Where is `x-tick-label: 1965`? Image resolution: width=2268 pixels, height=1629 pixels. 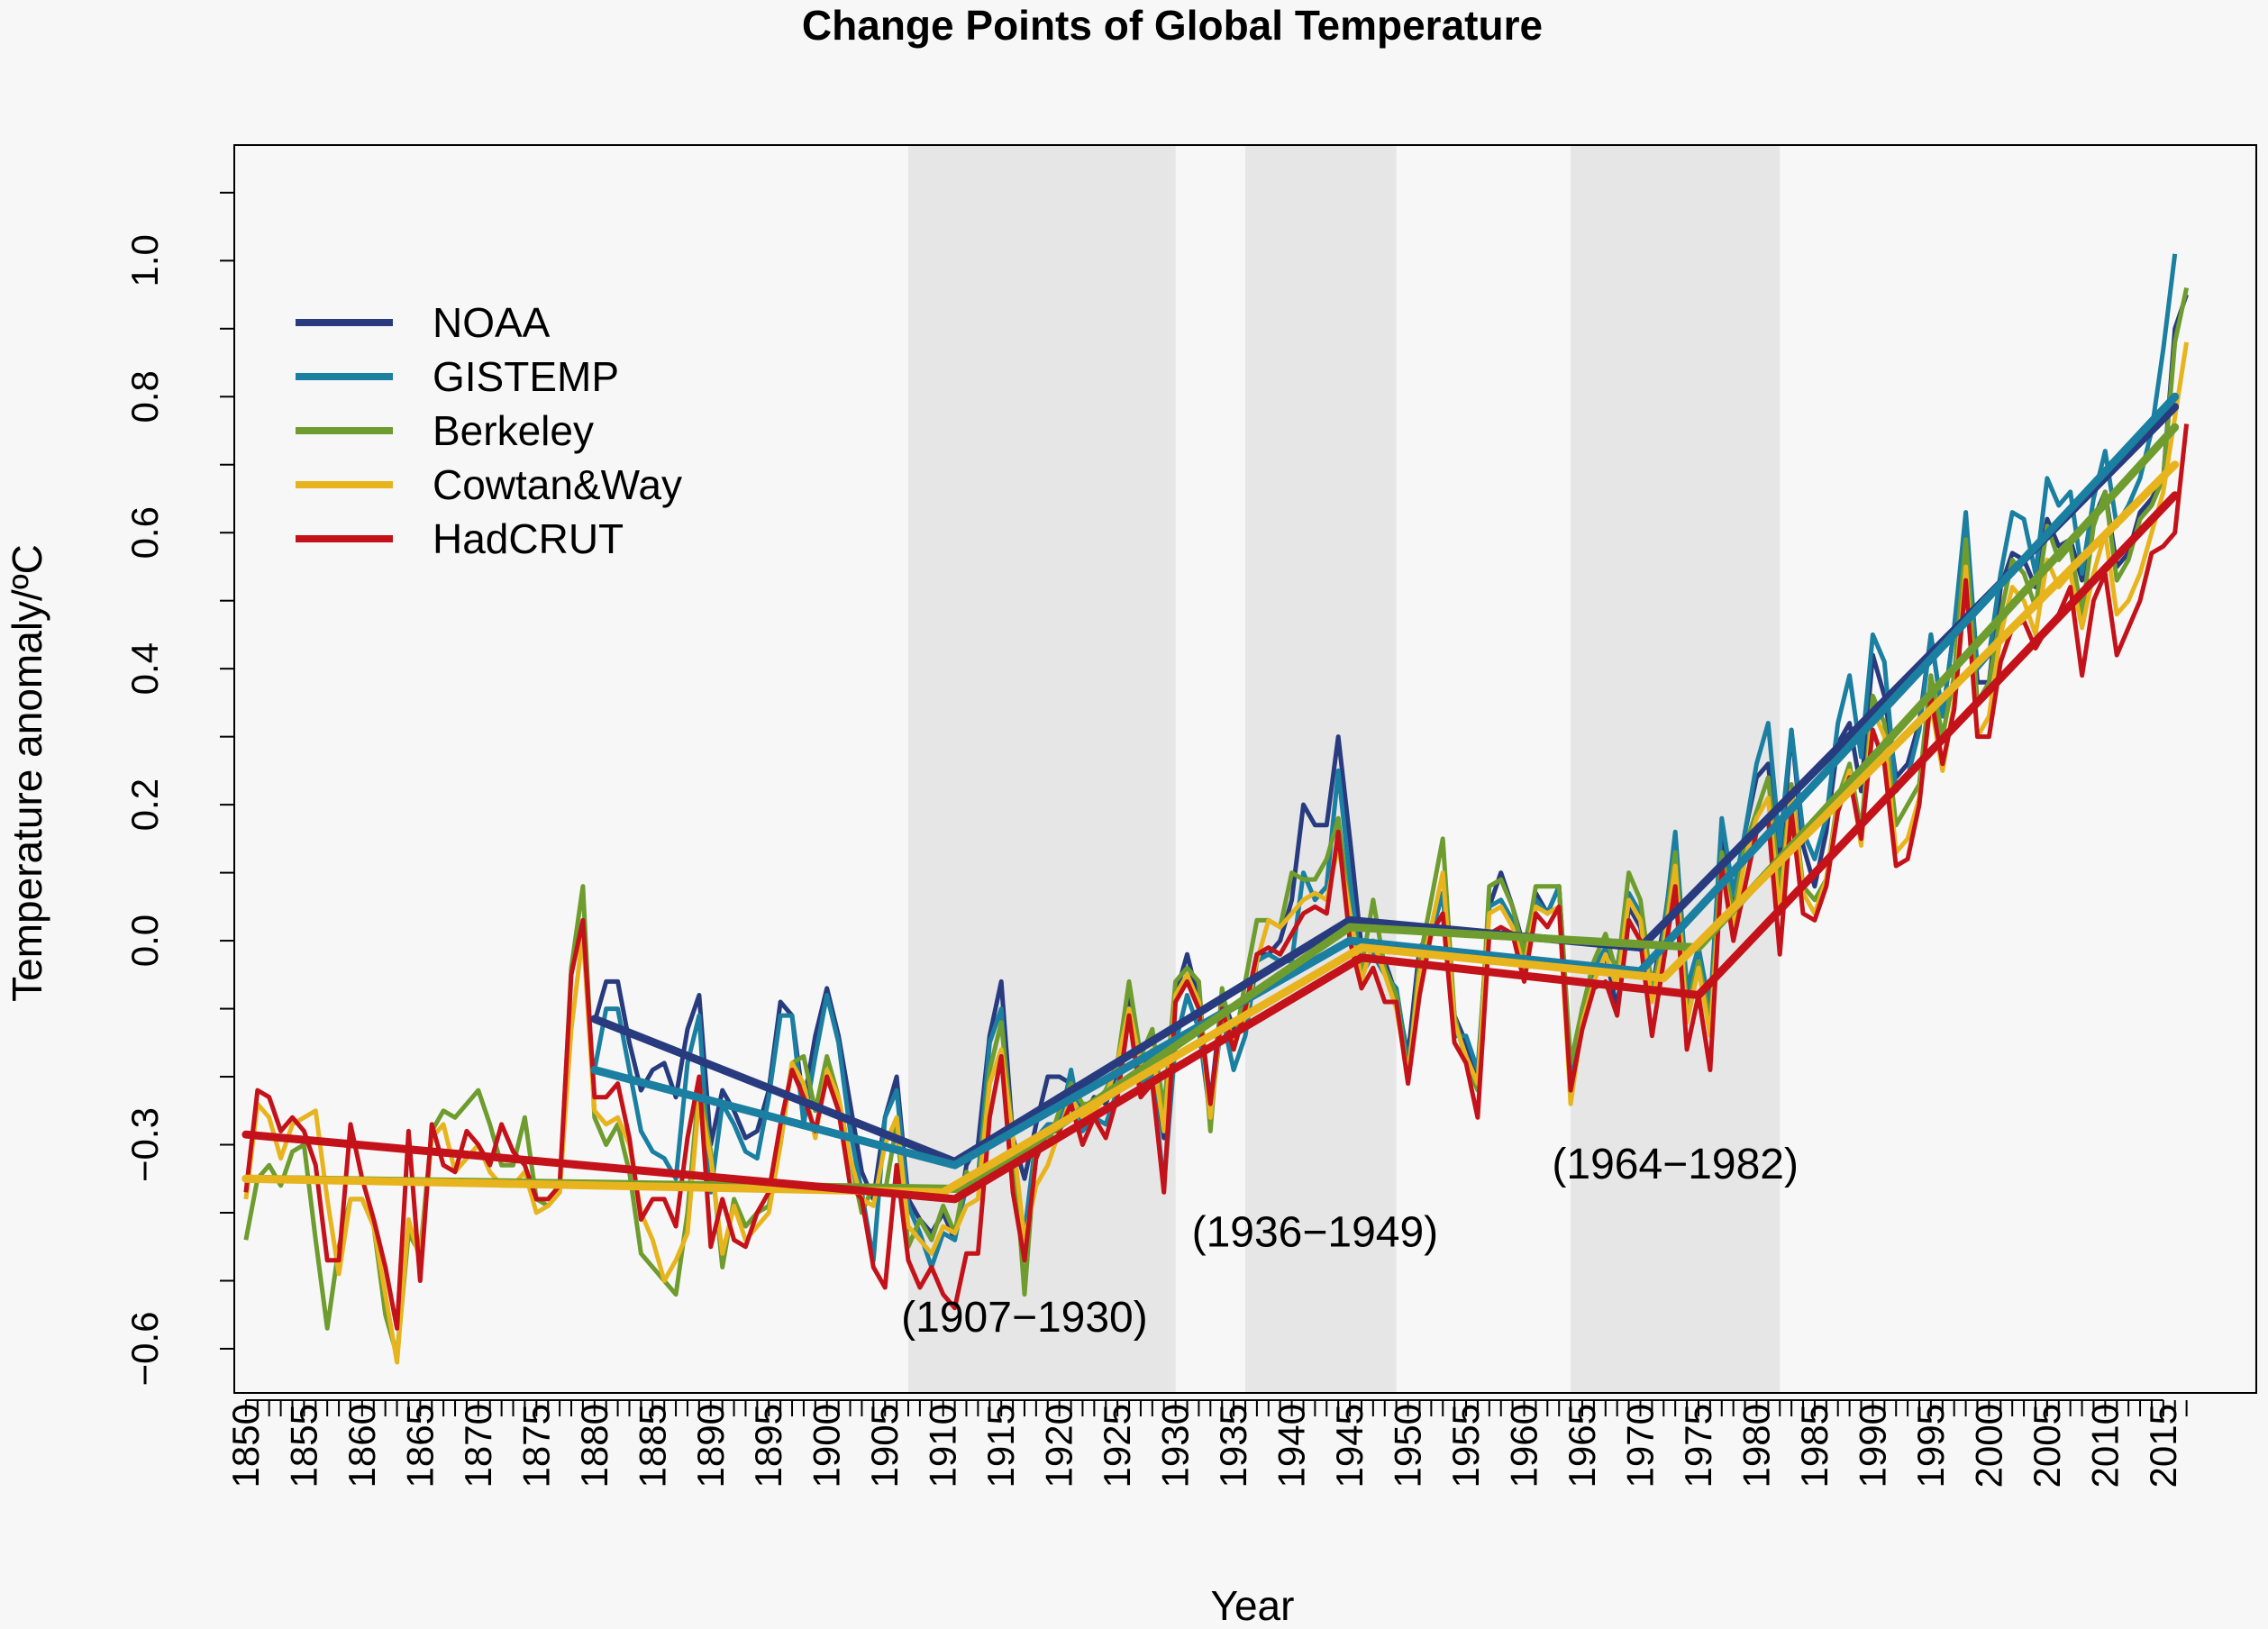 x-tick-label: 1965 is located at coordinates (1582, 1446).